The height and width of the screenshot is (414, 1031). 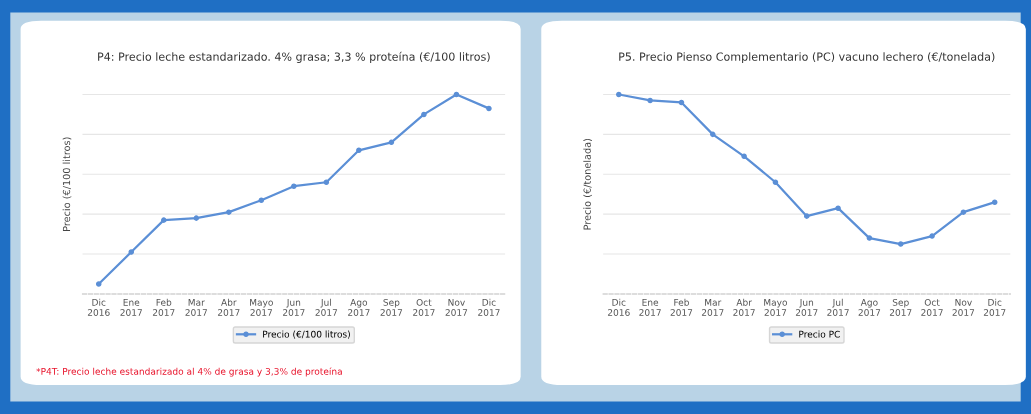 I want to click on text: *P4T: Precio leche estandarizado al 4% de grasa y 3,3% de proteína, so click(x=189, y=372).